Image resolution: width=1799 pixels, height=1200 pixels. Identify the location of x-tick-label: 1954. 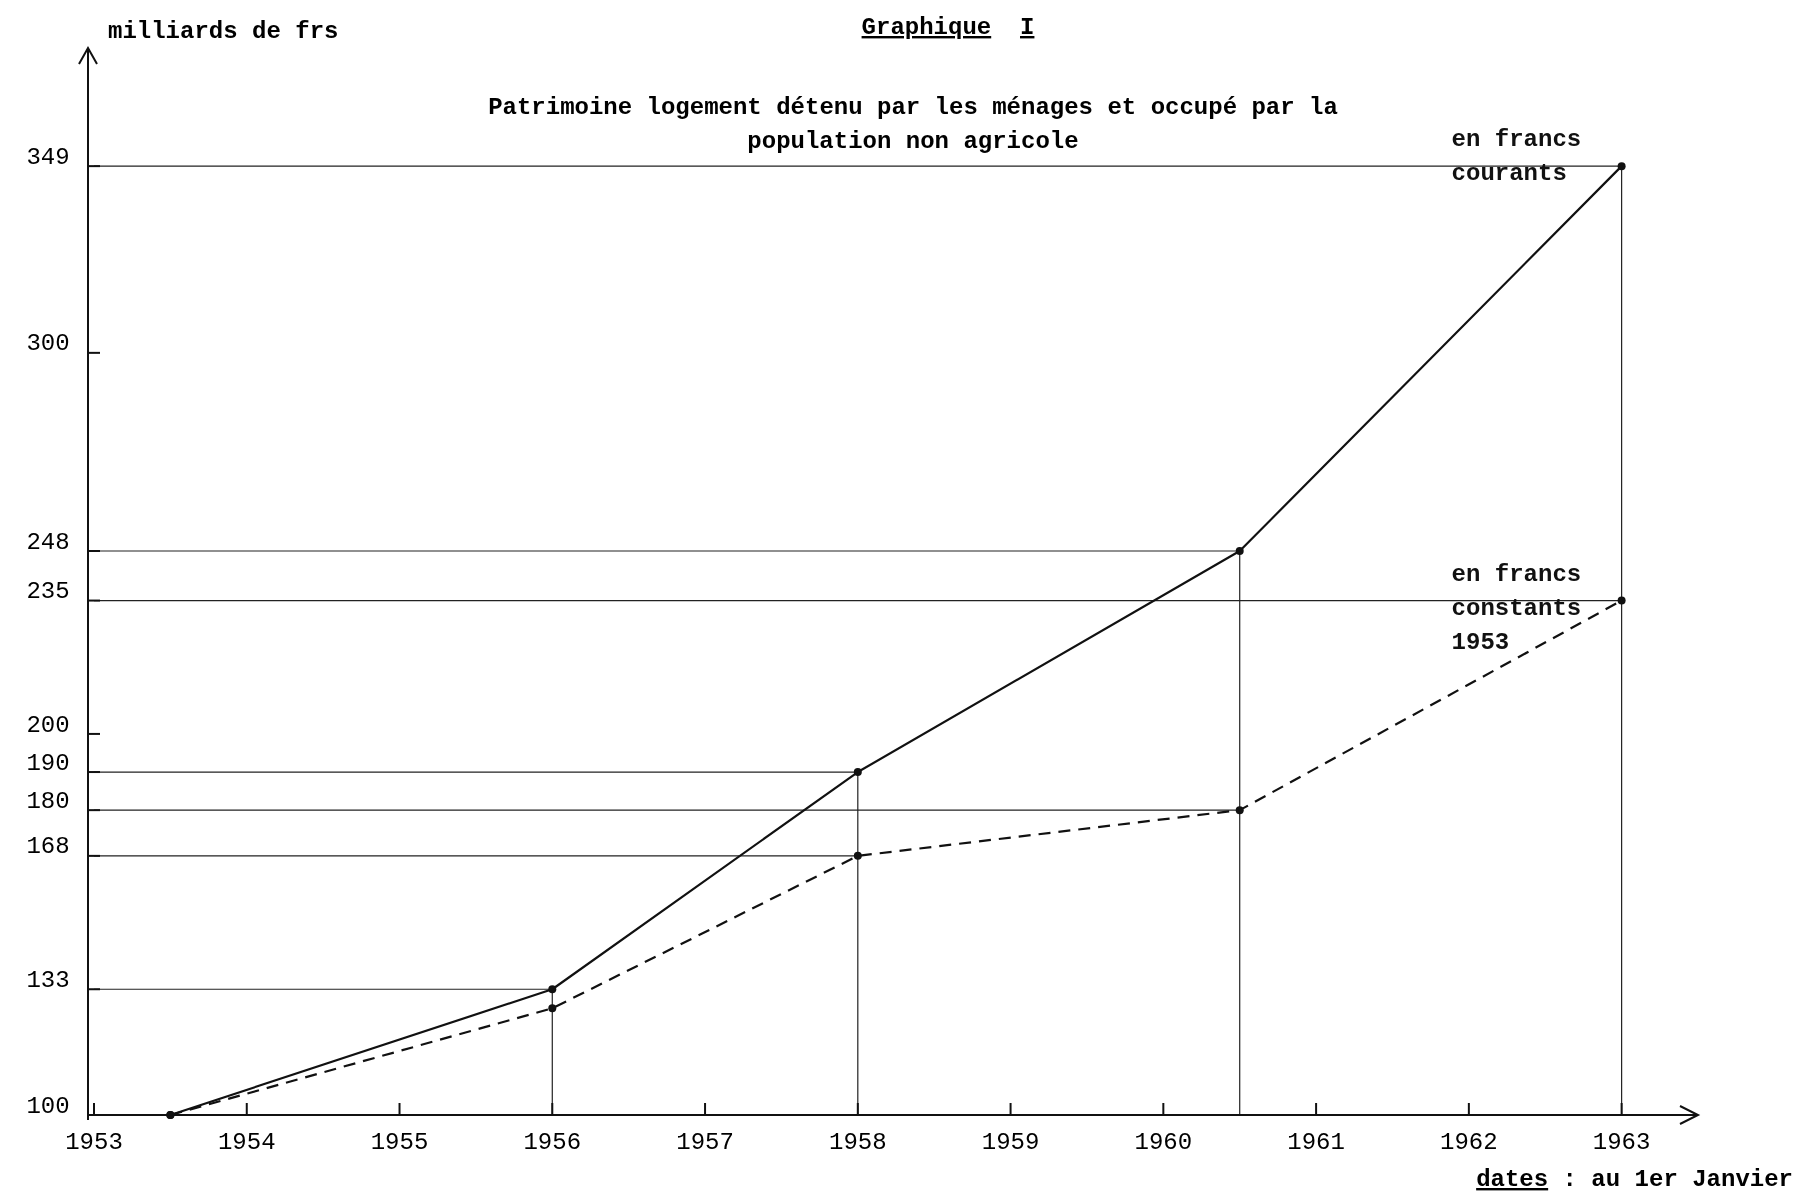
(246, 1142).